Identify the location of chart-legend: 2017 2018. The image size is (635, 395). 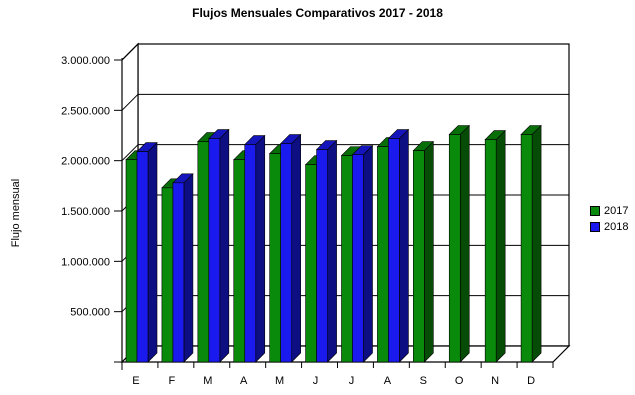
(609, 219).